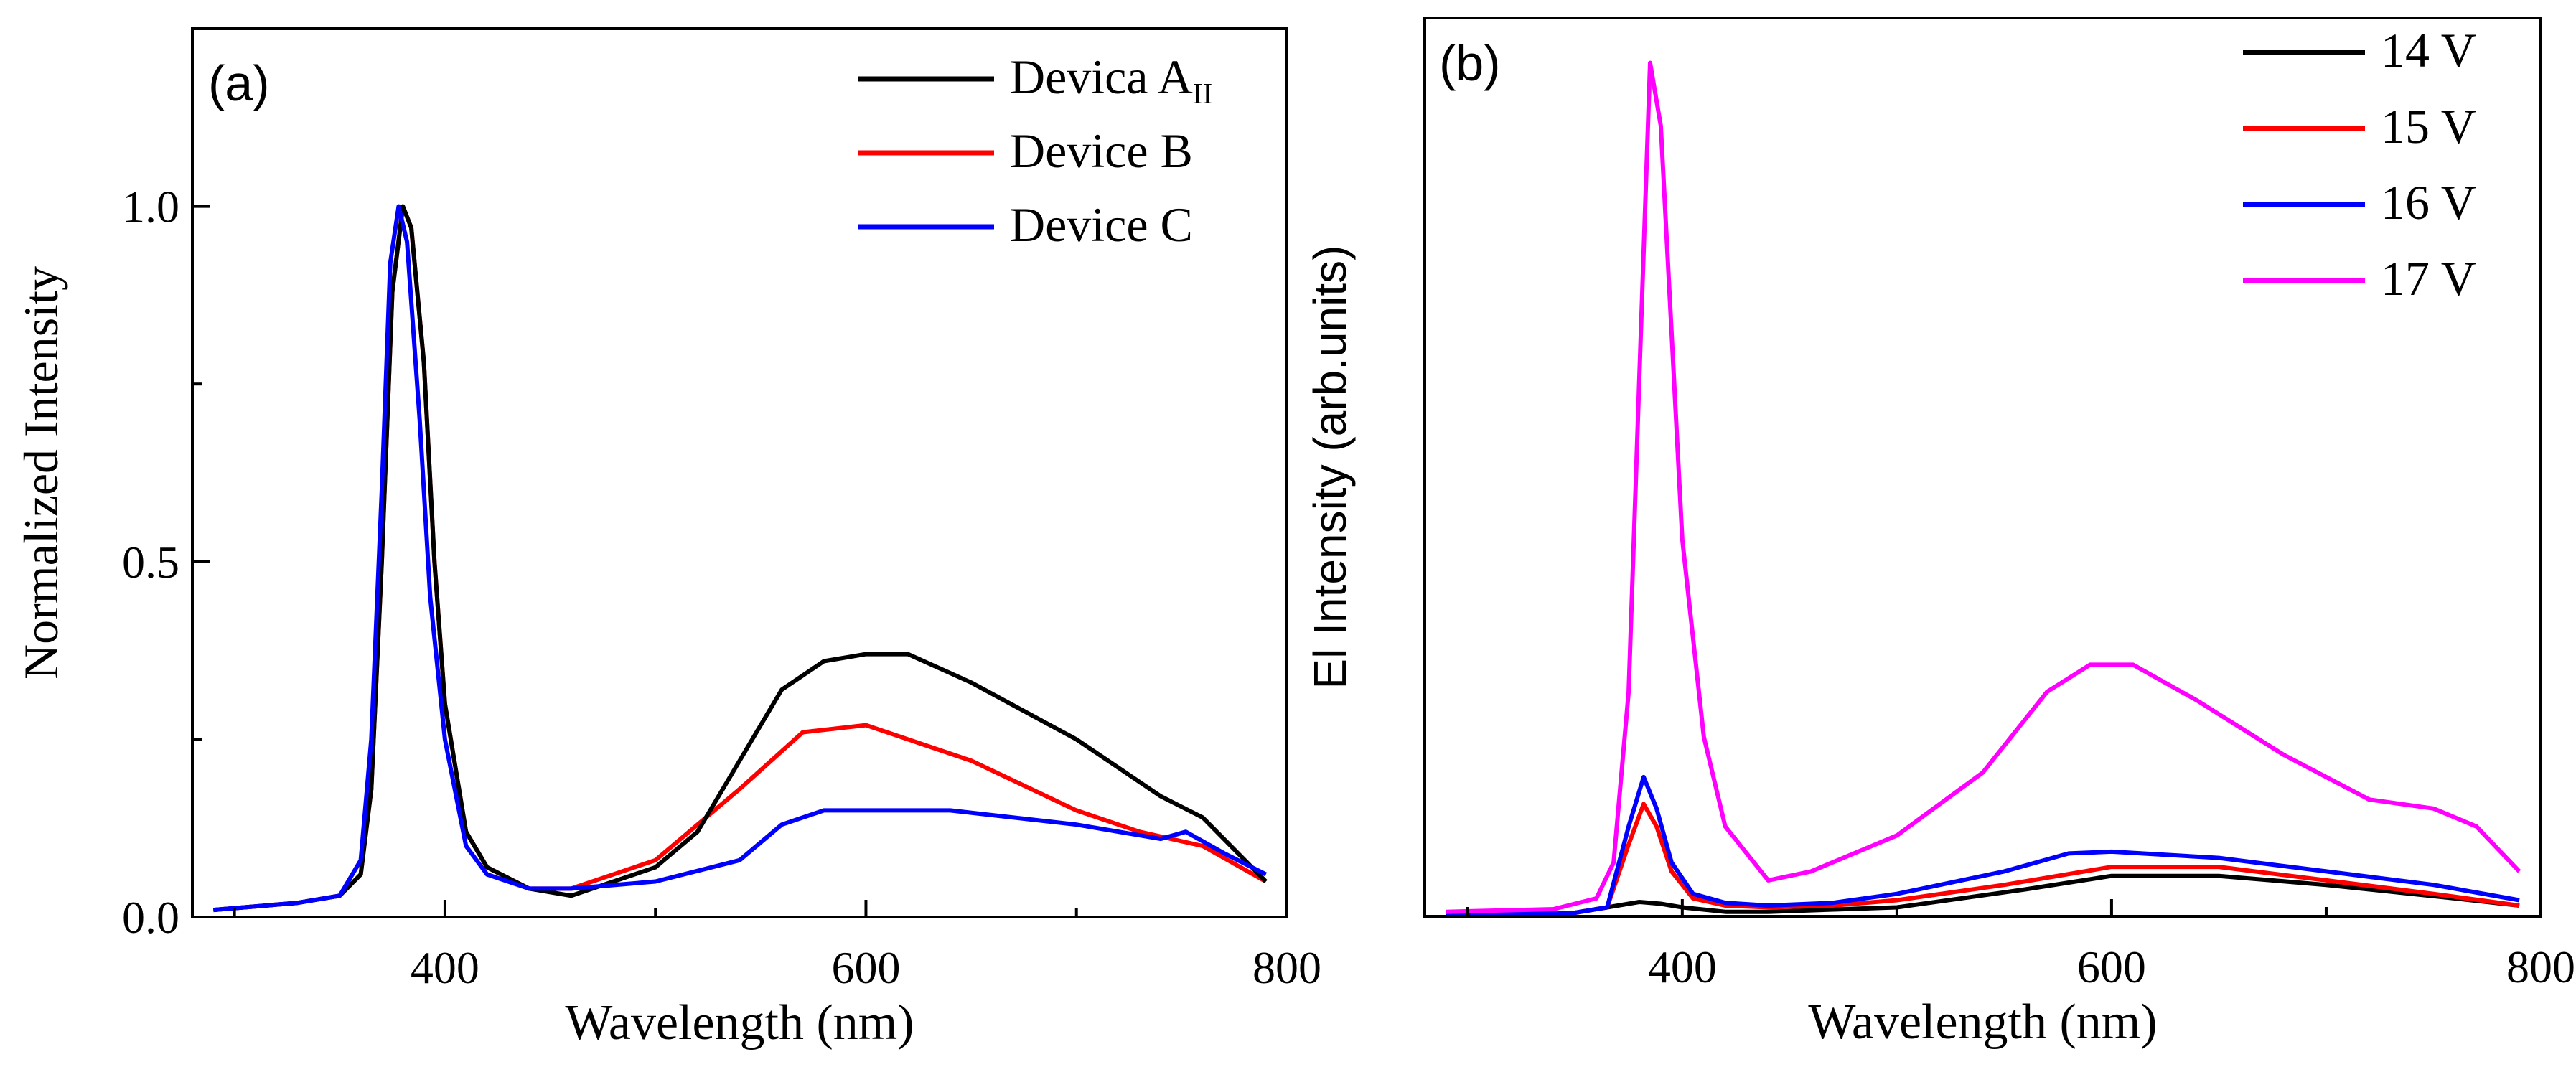  What do you see at coordinates (1111, 80) in the screenshot?
I see `legend-label: Devica AII` at bounding box center [1111, 80].